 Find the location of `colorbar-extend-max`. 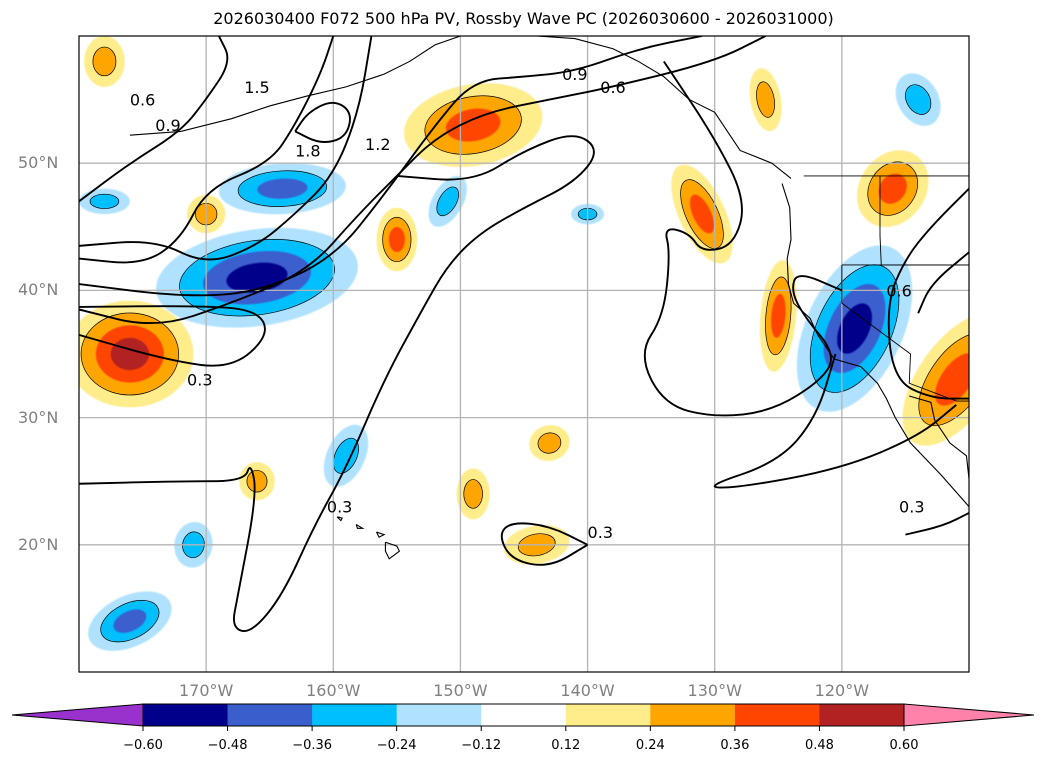

colorbar-extend-max is located at coordinates (969, 715).